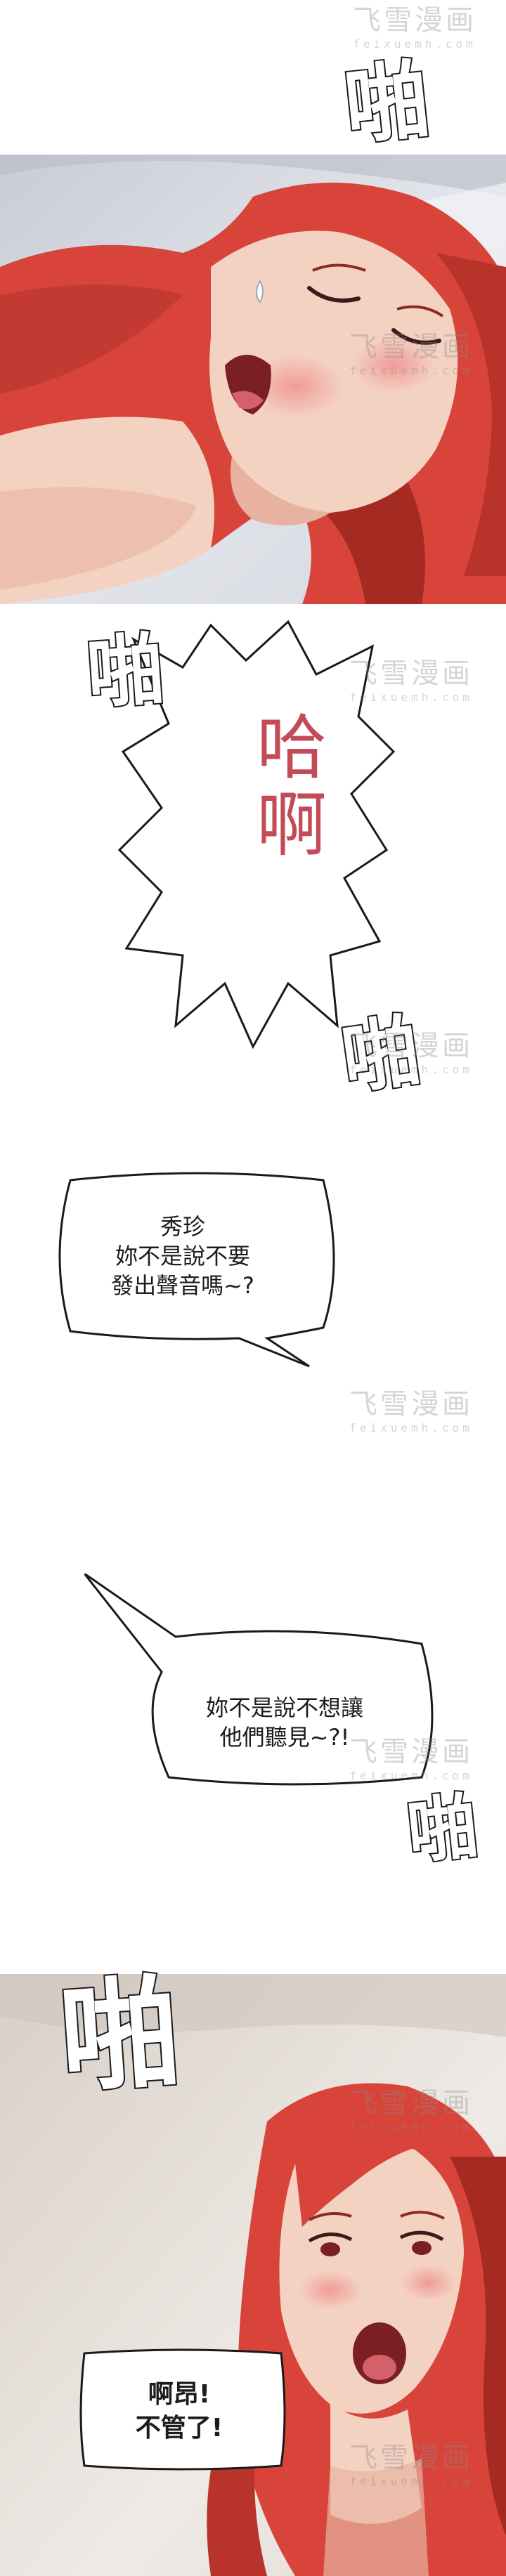  Describe the element at coordinates (292, 786) in the screenshot. I see `moan-text: 哈 啊` at that location.